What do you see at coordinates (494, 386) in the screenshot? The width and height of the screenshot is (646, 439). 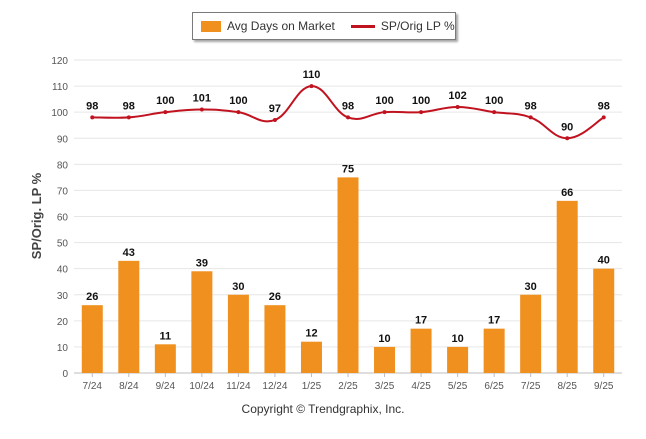 I see `x-tick-label: 6/25` at bounding box center [494, 386].